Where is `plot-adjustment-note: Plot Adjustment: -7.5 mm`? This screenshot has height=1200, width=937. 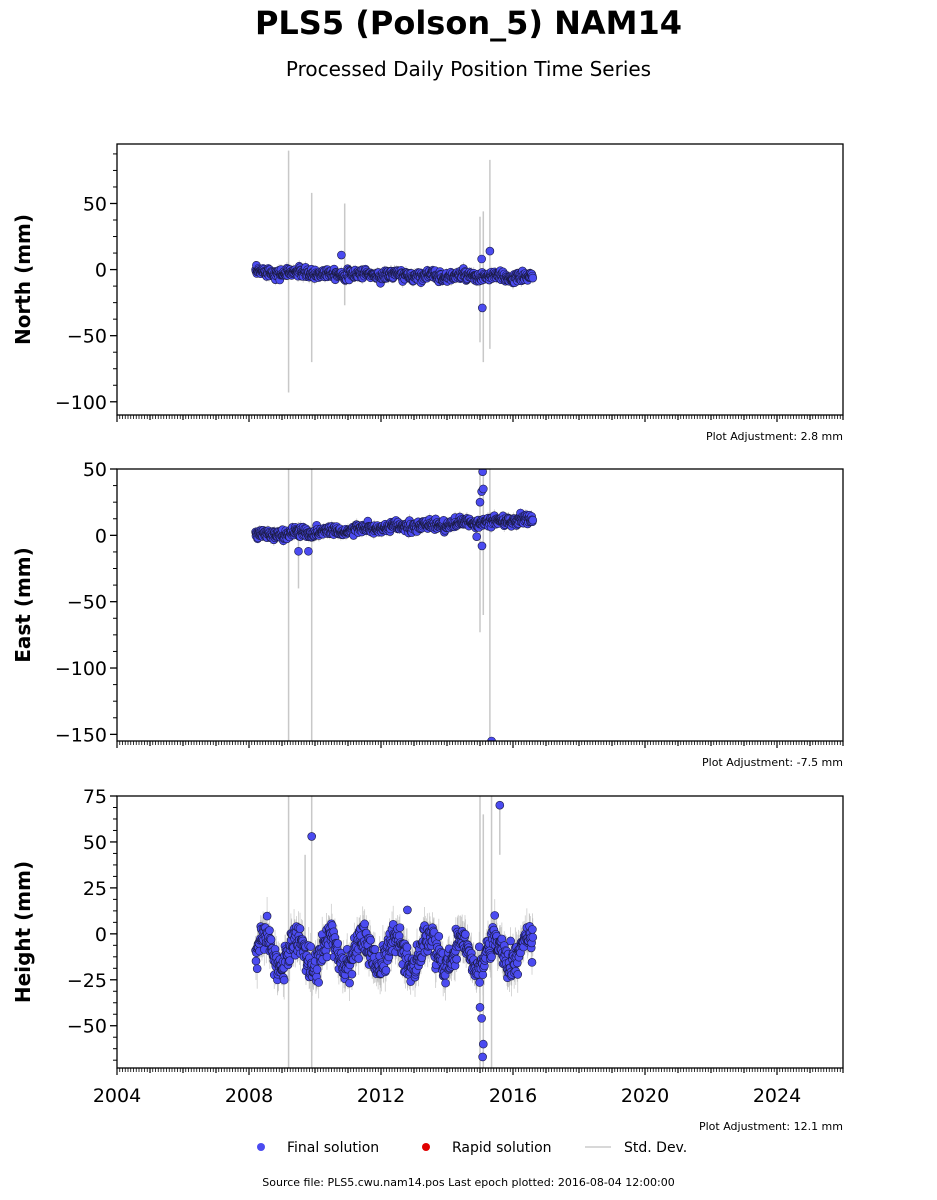 plot-adjustment-note: Plot Adjustment: -7.5 mm is located at coordinates (772, 762).